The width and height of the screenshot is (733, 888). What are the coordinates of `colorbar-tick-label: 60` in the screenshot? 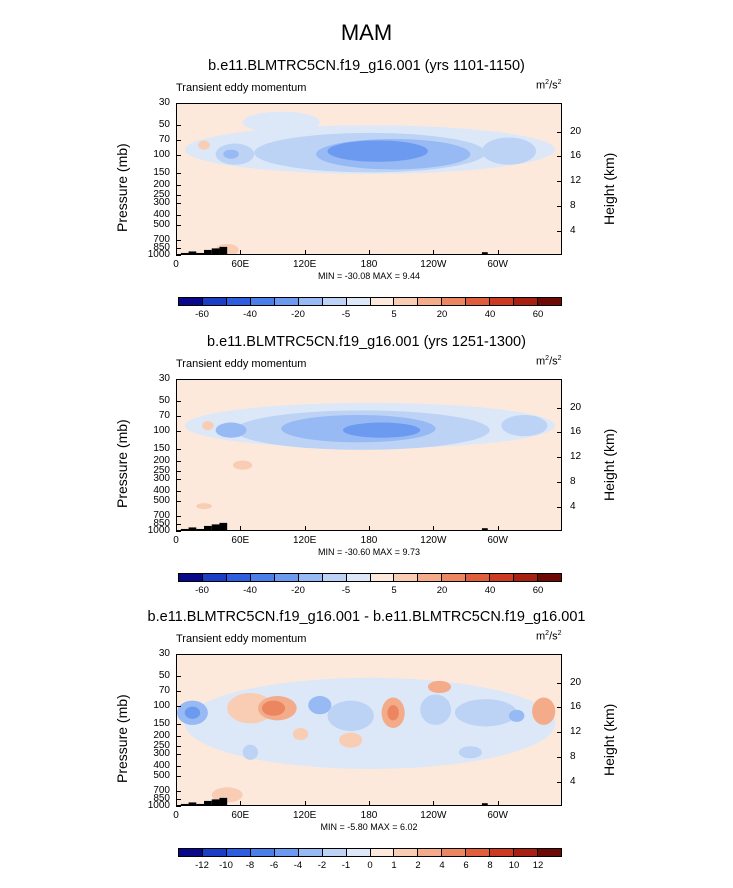 It's located at (538, 314).